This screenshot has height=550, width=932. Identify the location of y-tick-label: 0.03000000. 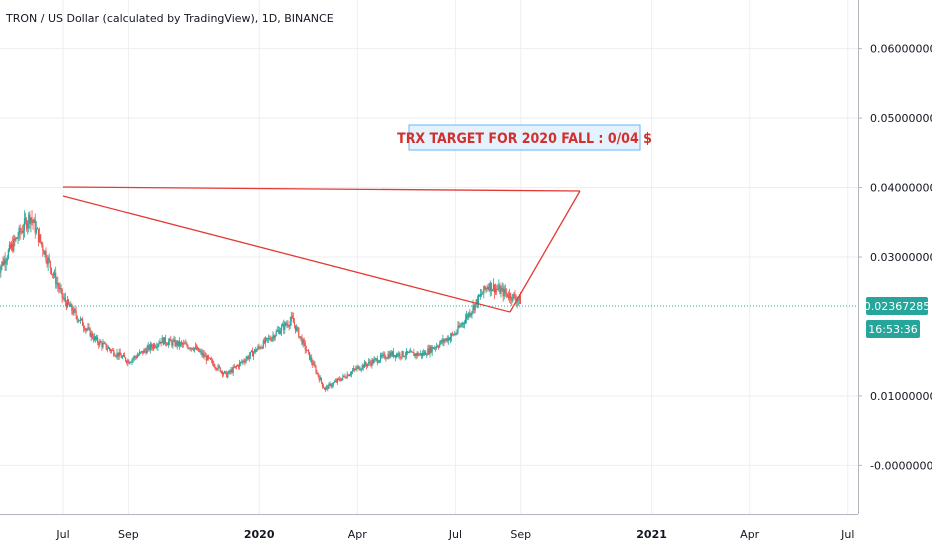
(901, 257).